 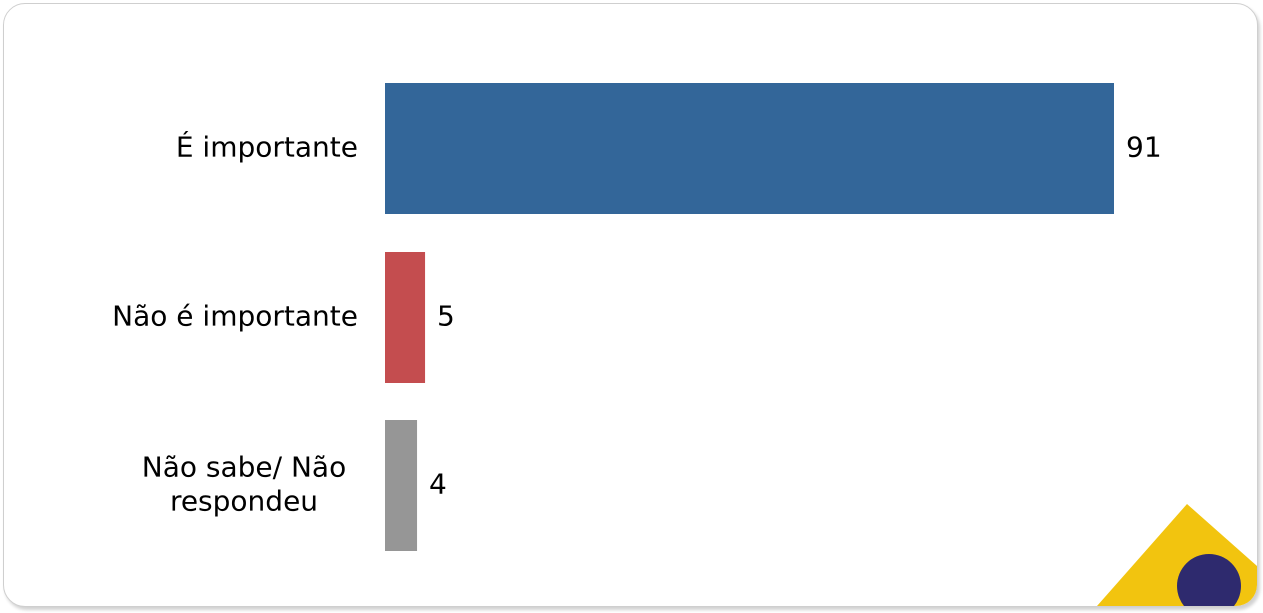 What do you see at coordinates (235, 316) in the screenshot?
I see `category-label-1: Não é importante` at bounding box center [235, 316].